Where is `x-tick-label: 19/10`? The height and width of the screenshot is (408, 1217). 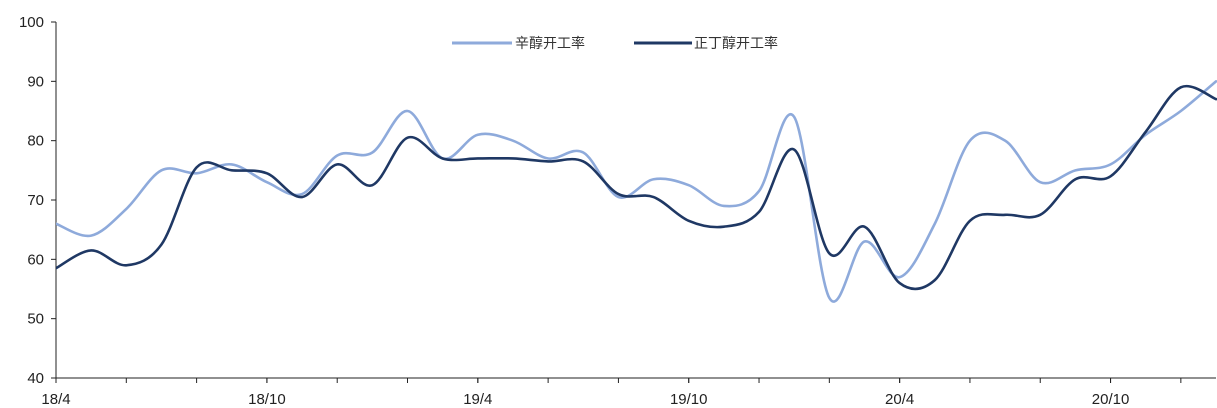 x-tick-label: 19/10 is located at coordinates (689, 399).